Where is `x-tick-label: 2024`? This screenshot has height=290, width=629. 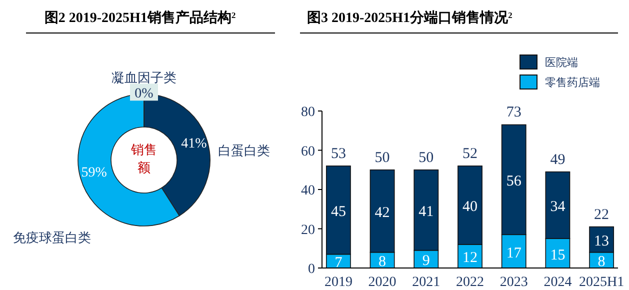
x-tick-label: 2024 is located at coordinates (558, 282).